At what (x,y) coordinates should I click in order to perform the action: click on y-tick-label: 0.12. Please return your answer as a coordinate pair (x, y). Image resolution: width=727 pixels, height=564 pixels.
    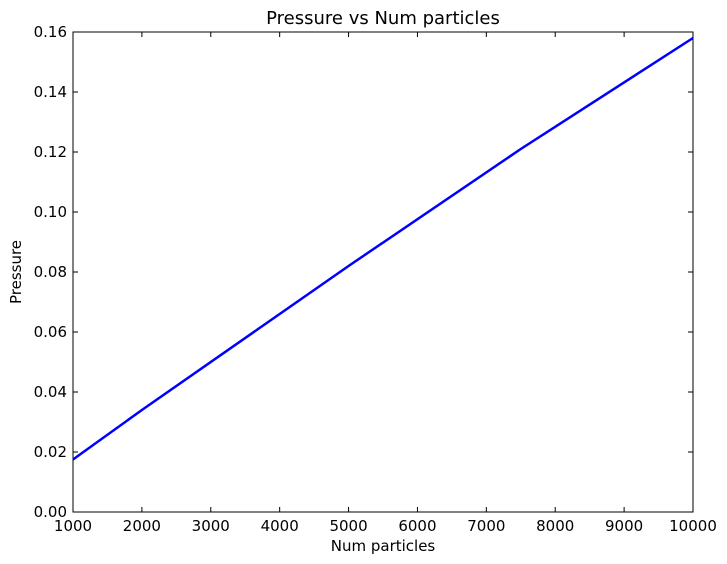
    Looking at the image, I should click on (50, 152).